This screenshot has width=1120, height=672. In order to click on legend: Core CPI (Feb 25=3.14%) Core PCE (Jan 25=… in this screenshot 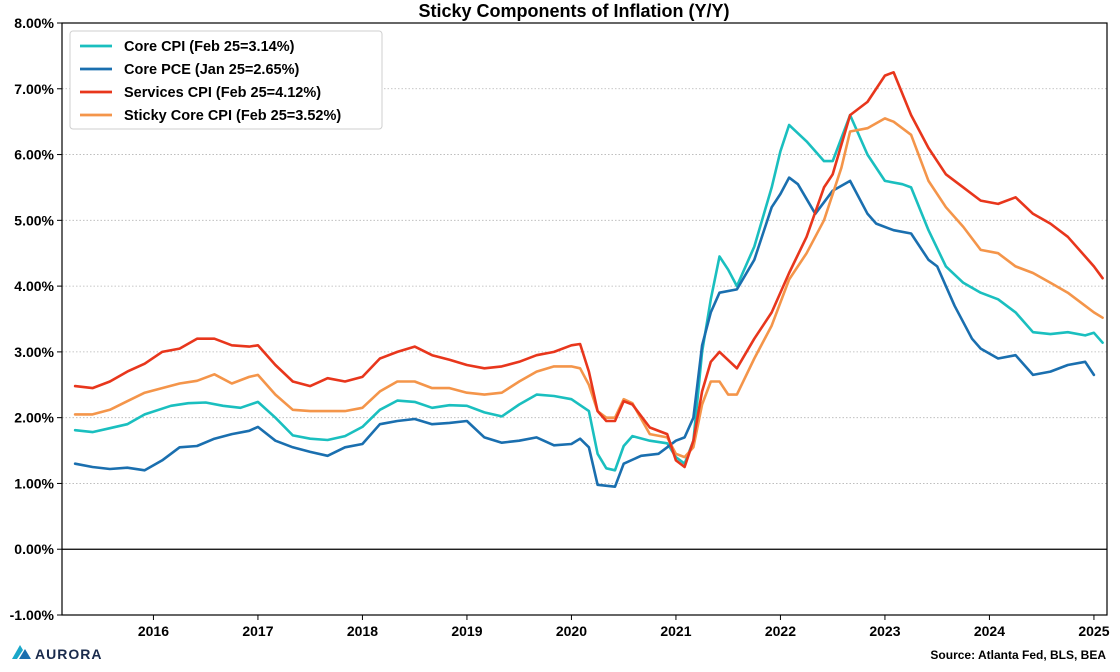, I will do `click(226, 80)`.